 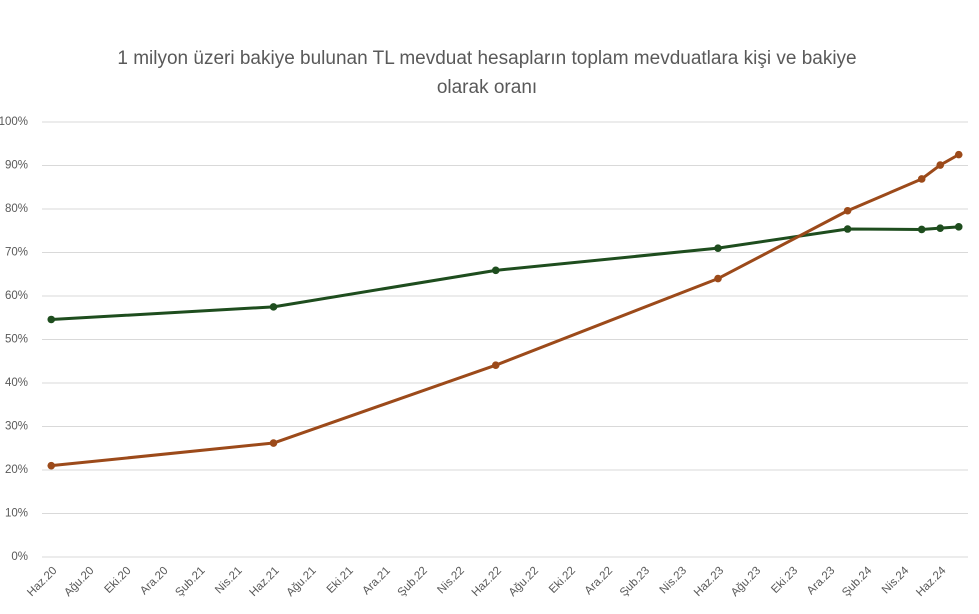 I want to click on y-tick-label: 30%, so click(x=16, y=427).